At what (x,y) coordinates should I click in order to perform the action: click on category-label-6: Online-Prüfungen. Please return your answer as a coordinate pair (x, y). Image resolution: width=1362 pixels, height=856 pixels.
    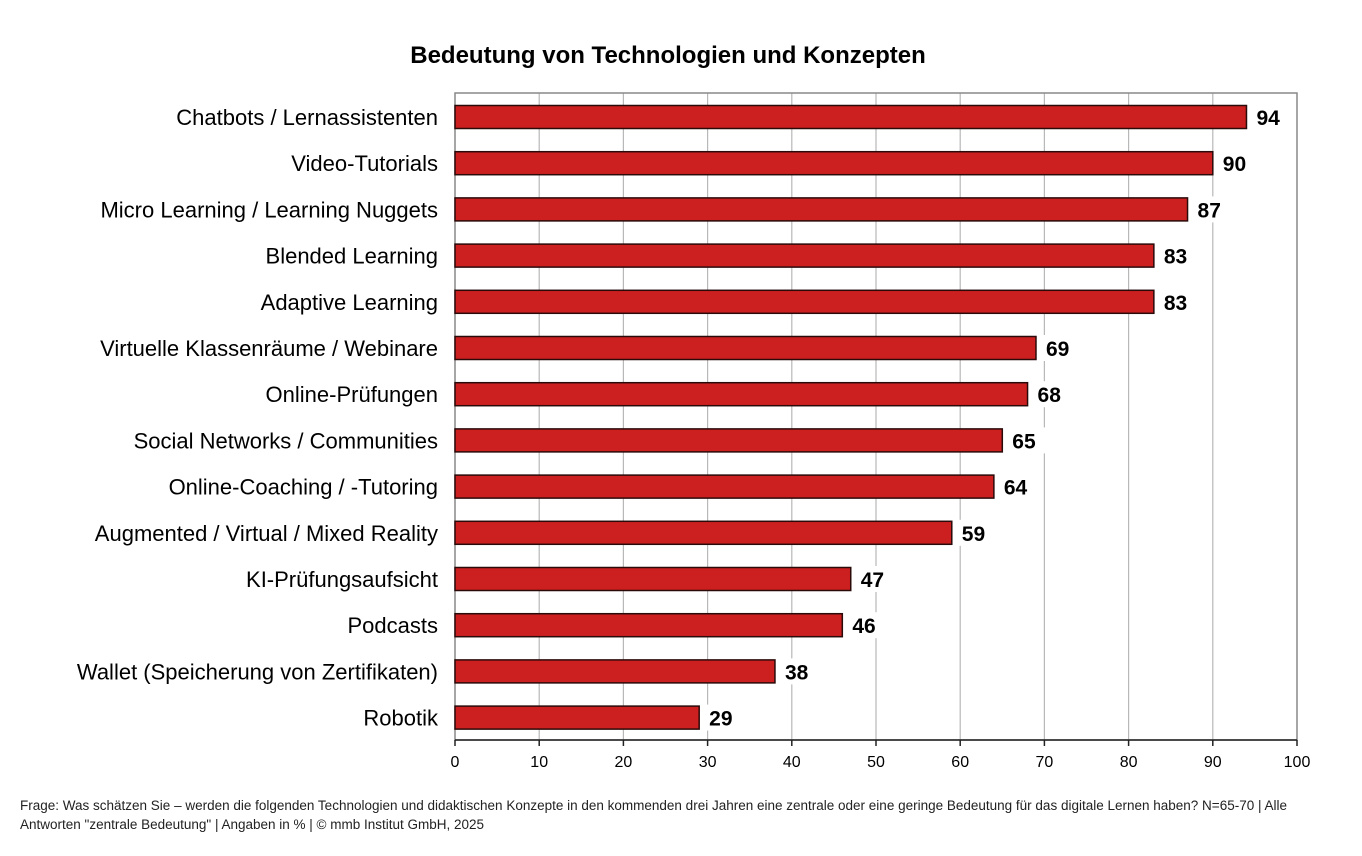
    Looking at the image, I should click on (352, 394).